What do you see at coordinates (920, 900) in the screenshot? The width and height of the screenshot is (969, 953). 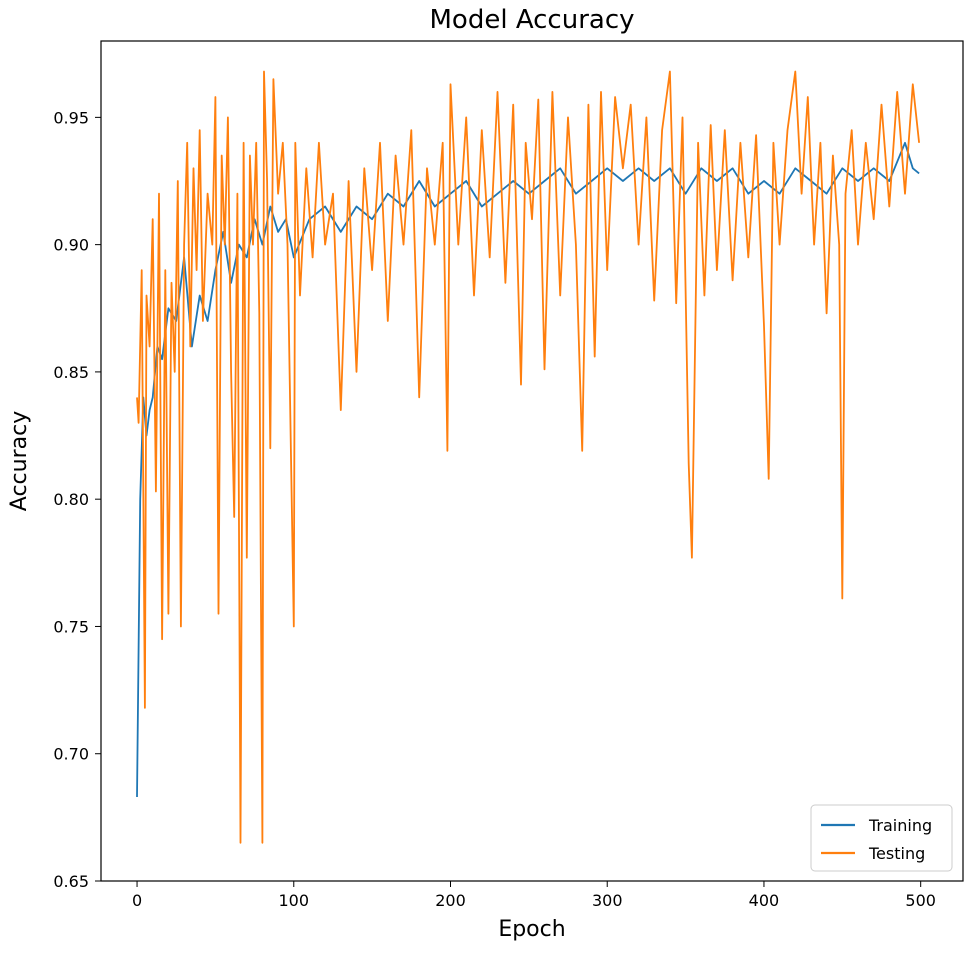 I see `x-tick-label: 500` at bounding box center [920, 900].